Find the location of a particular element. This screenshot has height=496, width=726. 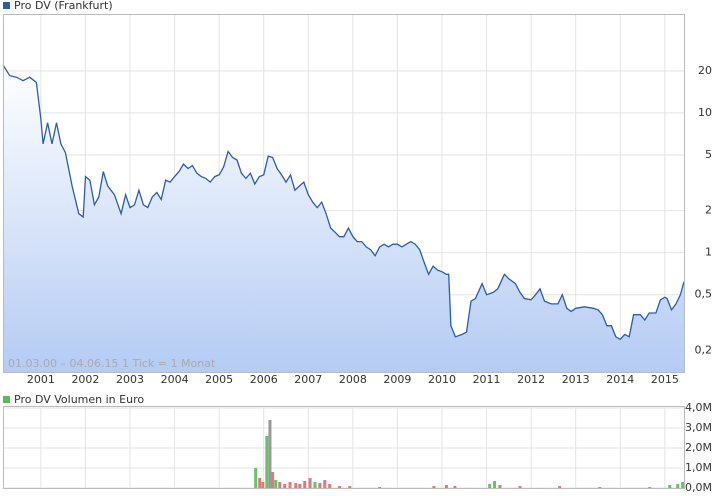

y-tick-label: 0,0M is located at coordinates (698, 487).